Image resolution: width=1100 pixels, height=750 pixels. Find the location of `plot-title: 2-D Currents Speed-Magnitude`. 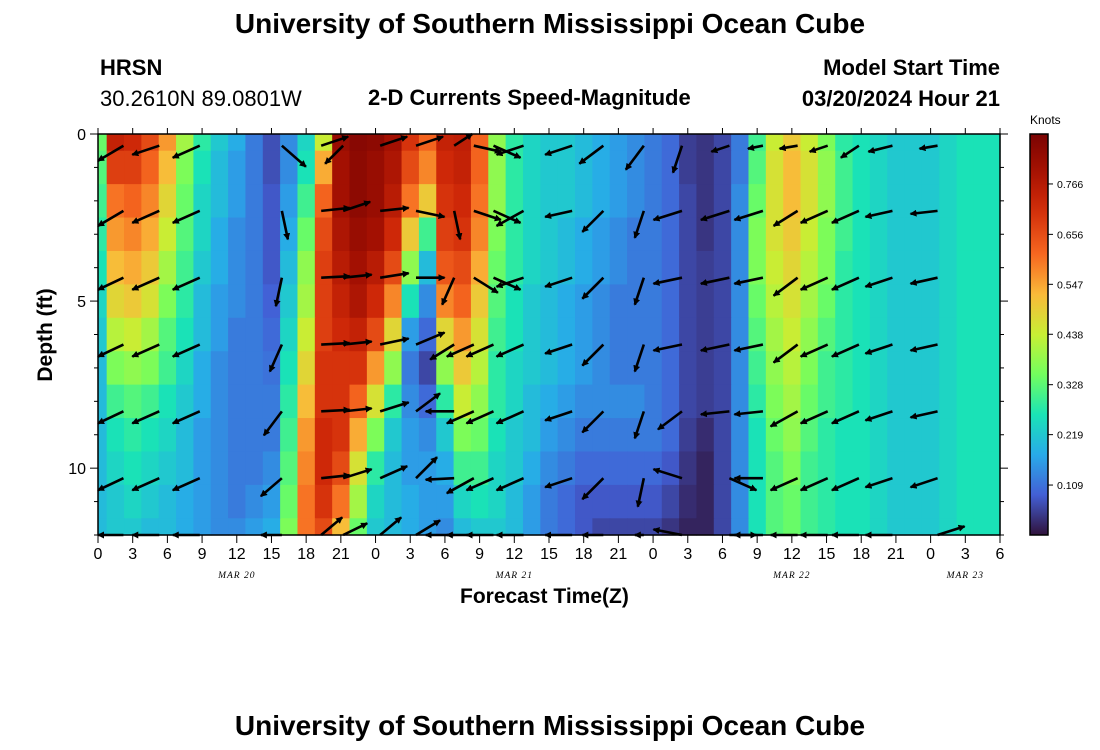

plot-title: 2-D Currents Speed-Magnitude is located at coordinates (529, 97).